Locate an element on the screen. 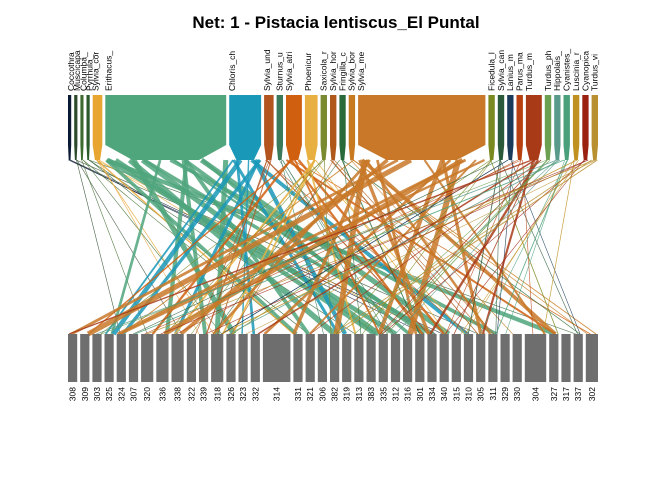 The width and height of the screenshot is (672, 480). higher-level-label: Cyanistes_ is located at coordinates (567, 70).